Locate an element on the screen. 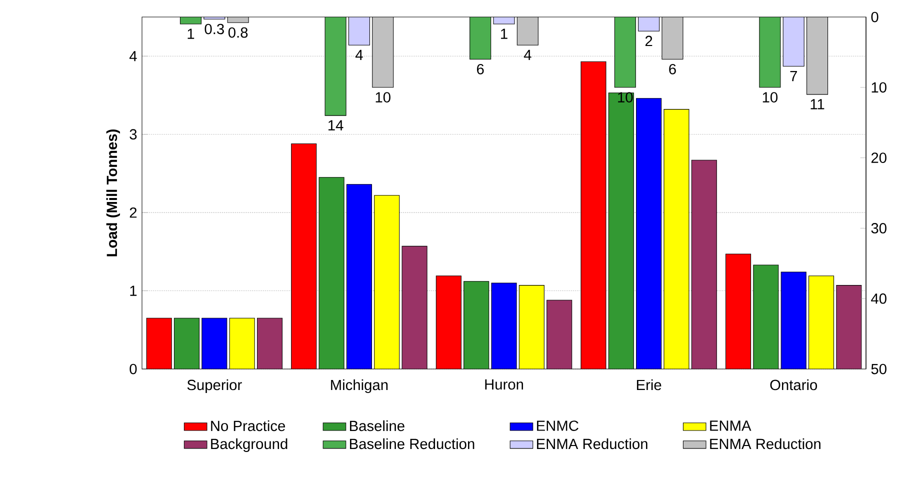 The height and width of the screenshot is (490, 904). y-tick-label: 2 is located at coordinates (133, 212).